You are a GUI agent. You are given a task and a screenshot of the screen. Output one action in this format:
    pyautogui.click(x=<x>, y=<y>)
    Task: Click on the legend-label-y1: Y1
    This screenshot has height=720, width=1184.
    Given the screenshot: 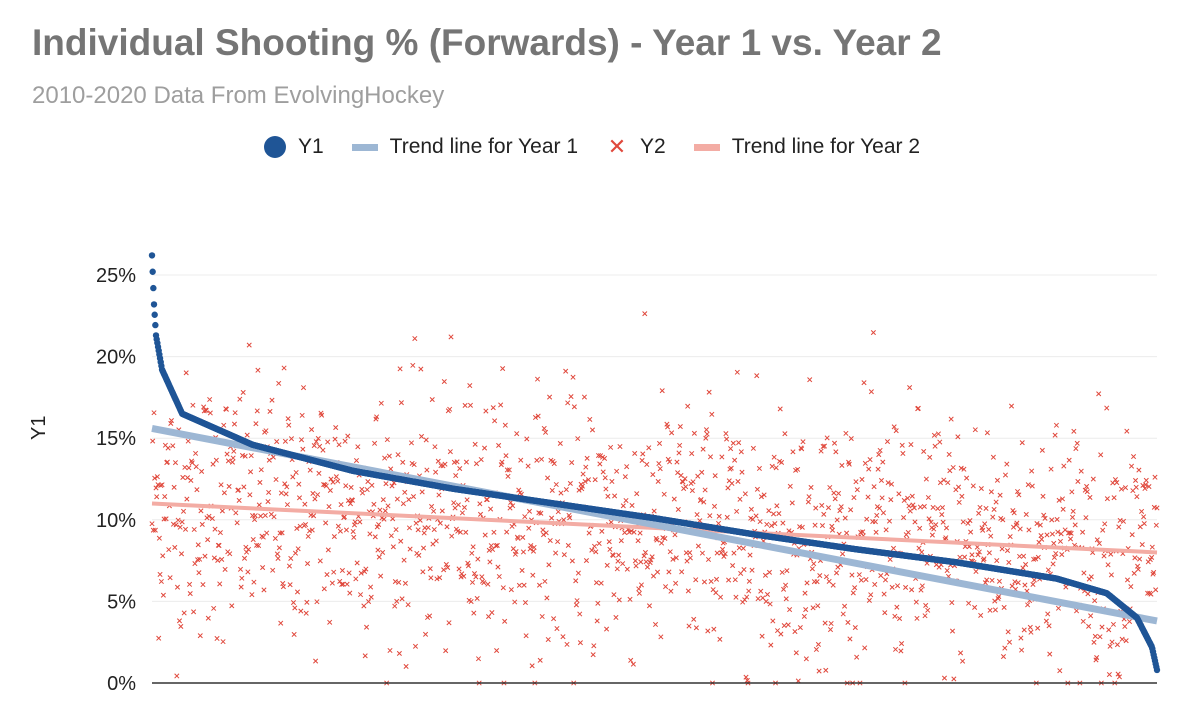 What is the action you would take?
    pyautogui.click(x=310, y=146)
    